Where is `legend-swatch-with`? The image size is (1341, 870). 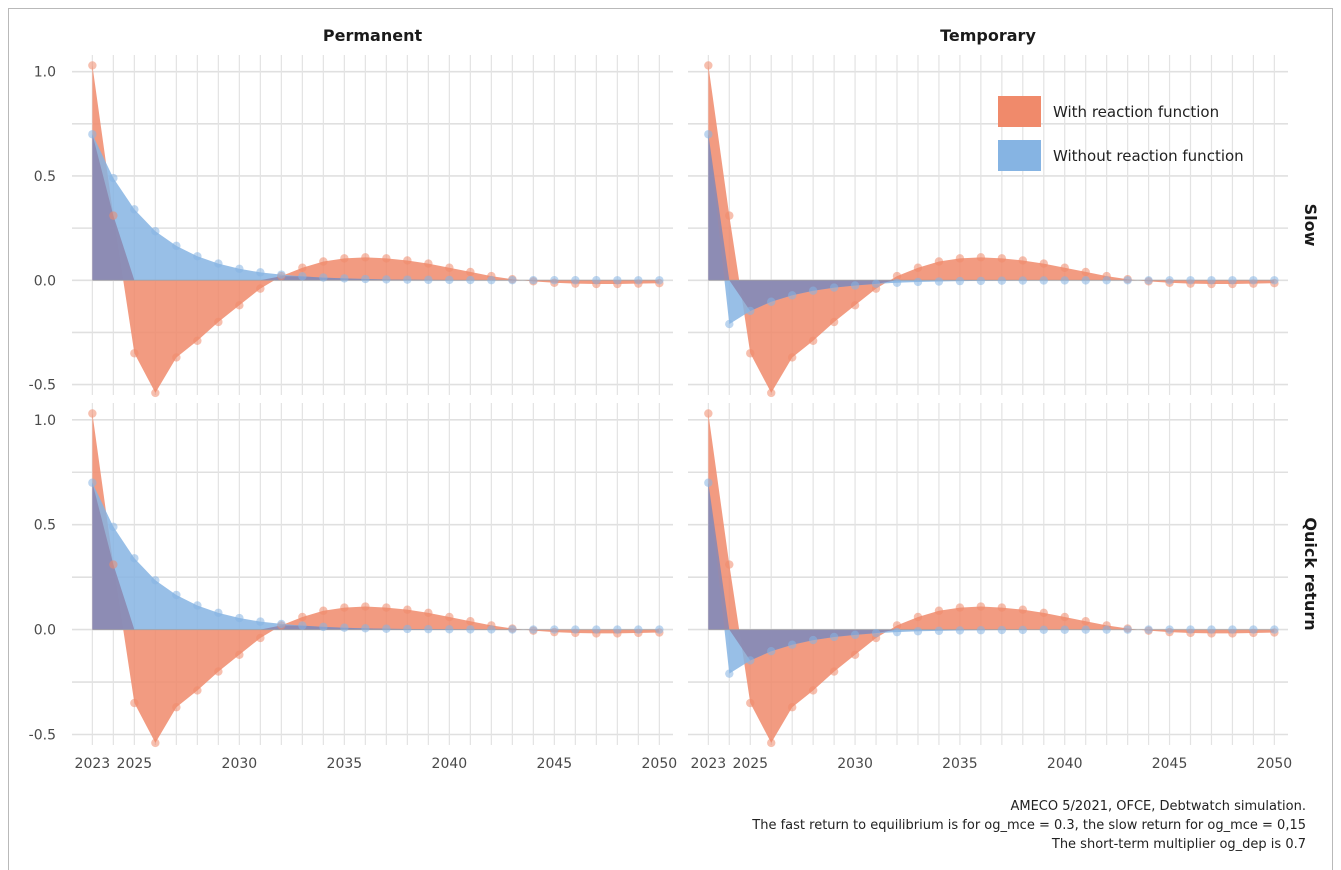 legend-swatch-with is located at coordinates (1019, 111).